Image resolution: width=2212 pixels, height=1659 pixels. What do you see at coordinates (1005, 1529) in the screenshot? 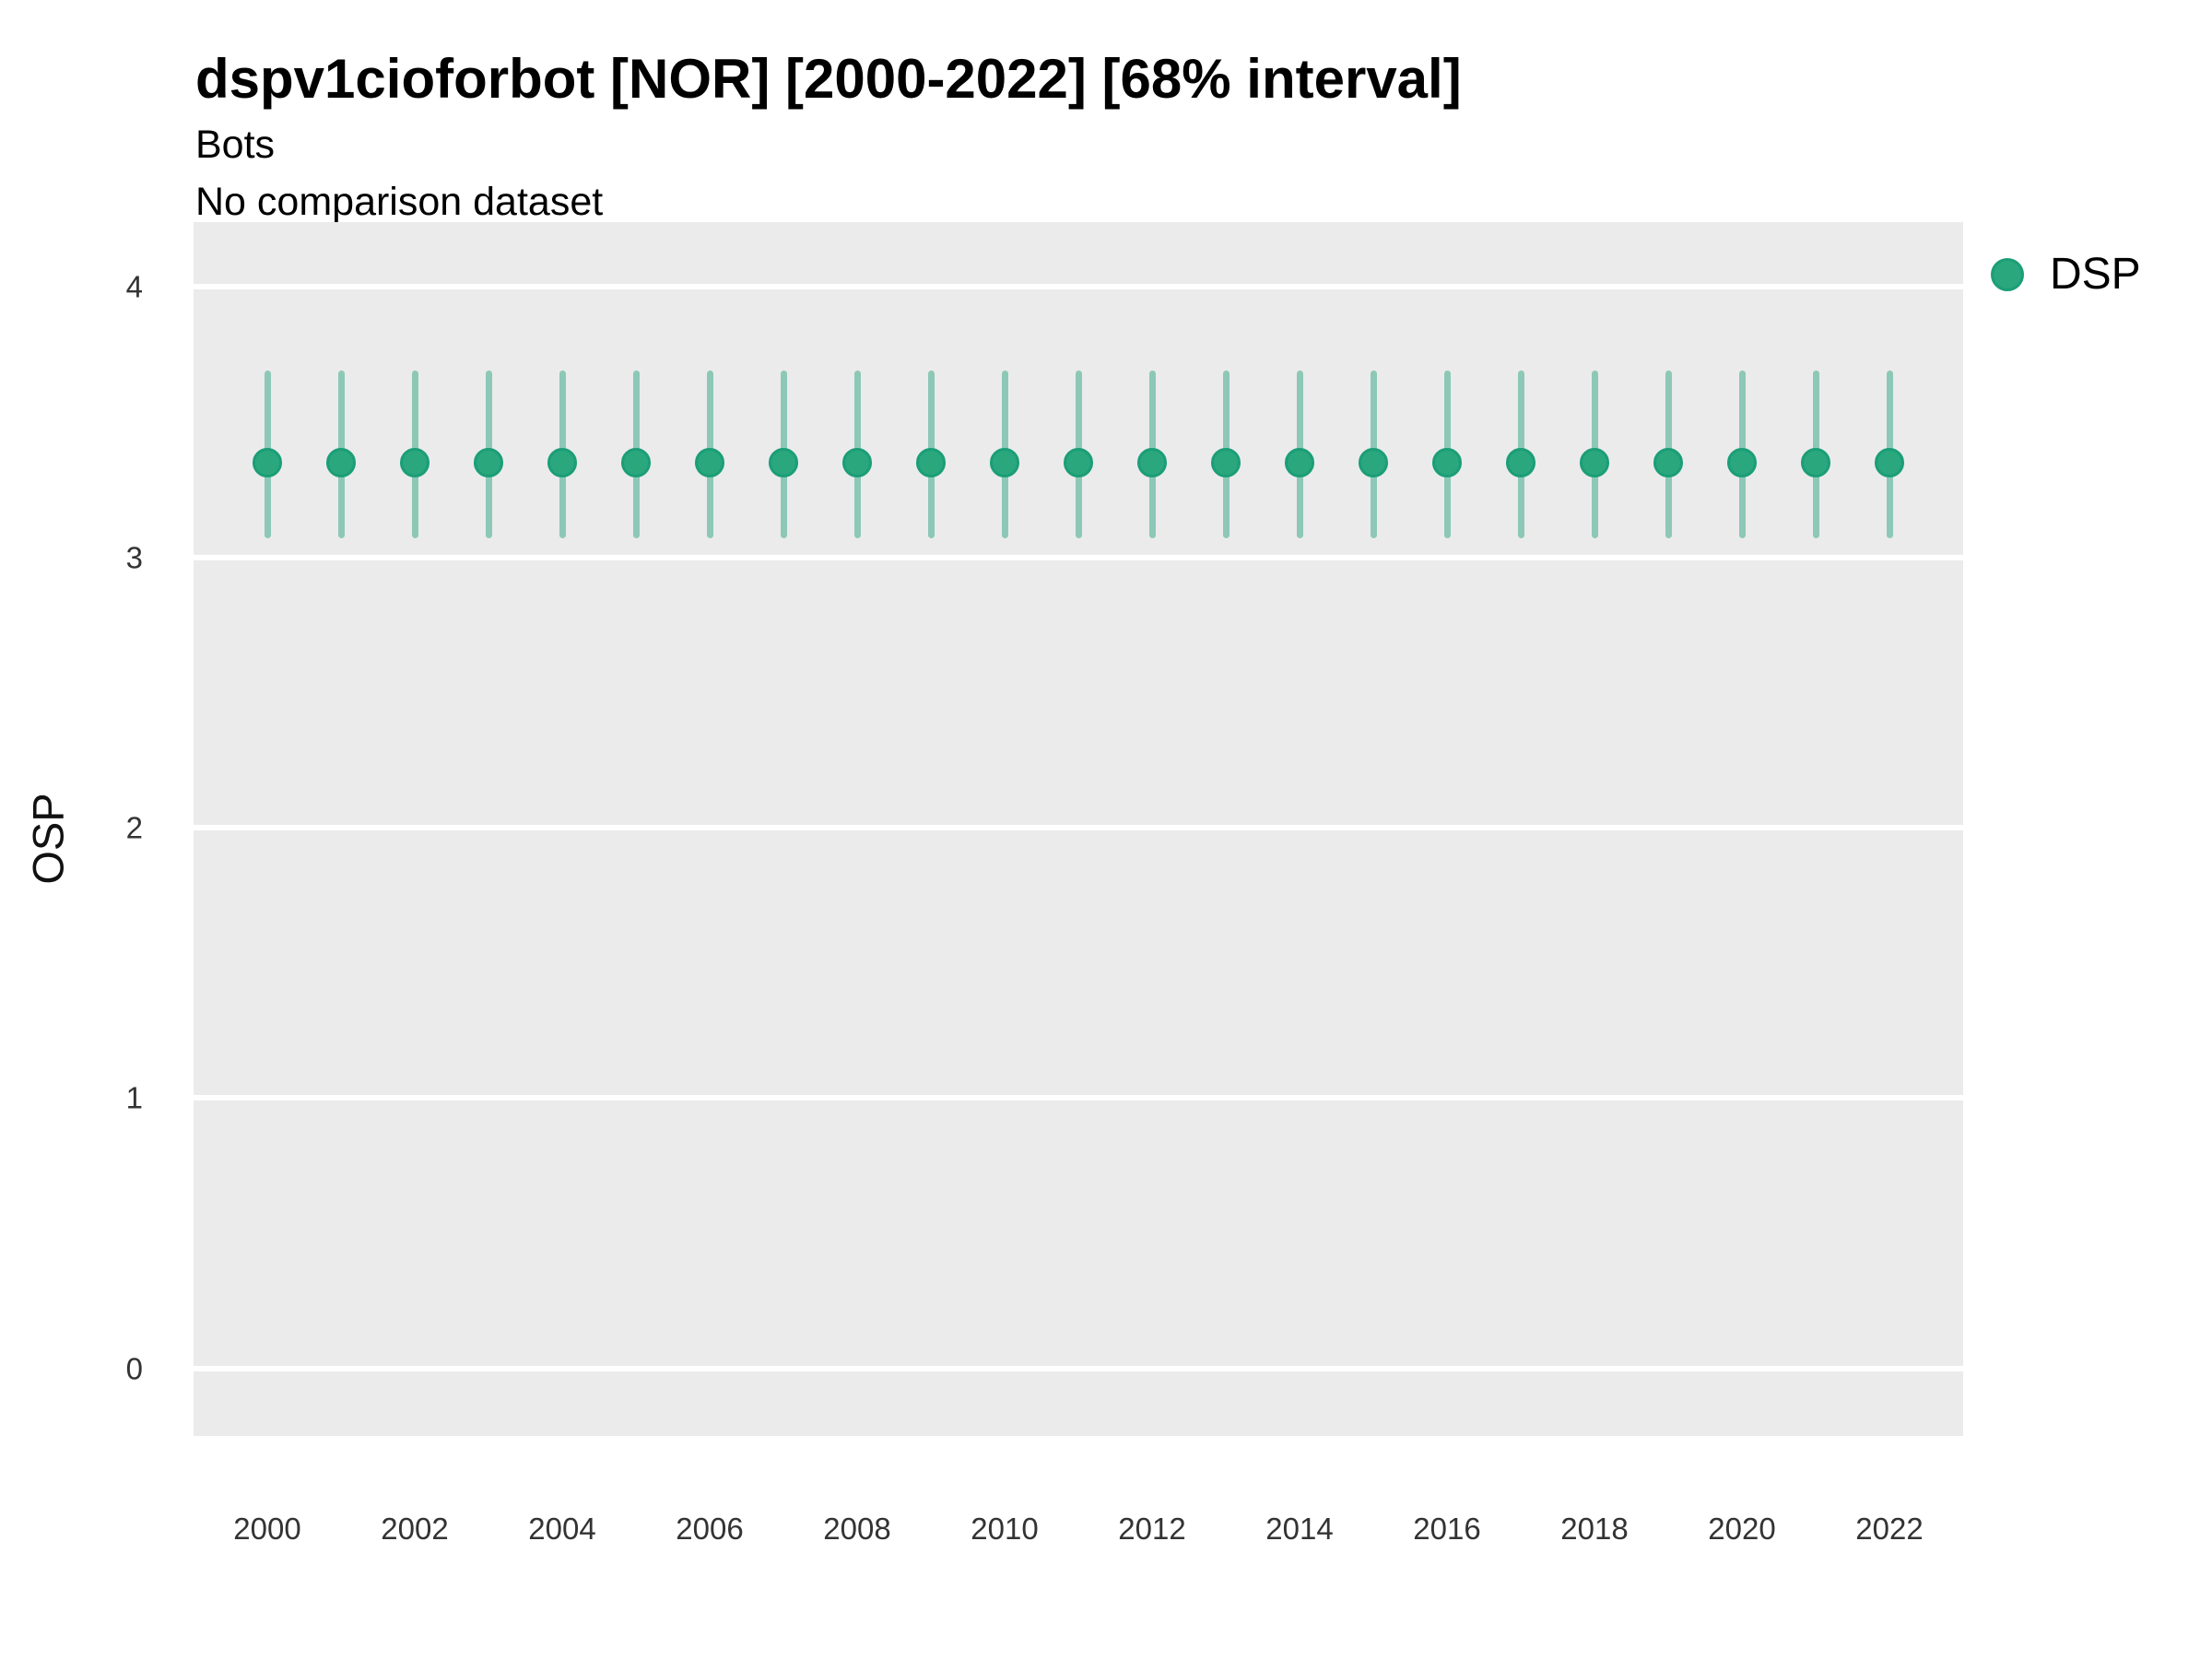
I see `x-tick-label: 2010` at bounding box center [1005, 1529].